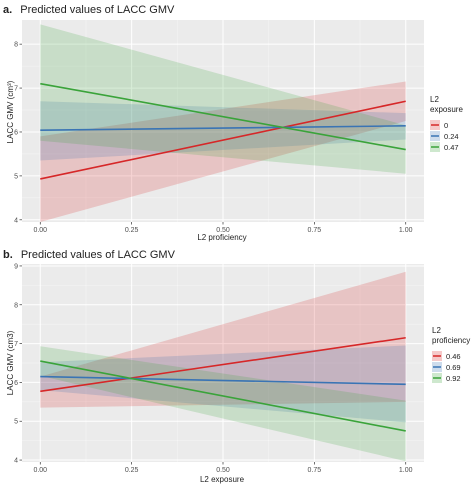 The height and width of the screenshot is (487, 474). I want to click on panel-b-x-tick-label: 0.50, so click(223, 470).